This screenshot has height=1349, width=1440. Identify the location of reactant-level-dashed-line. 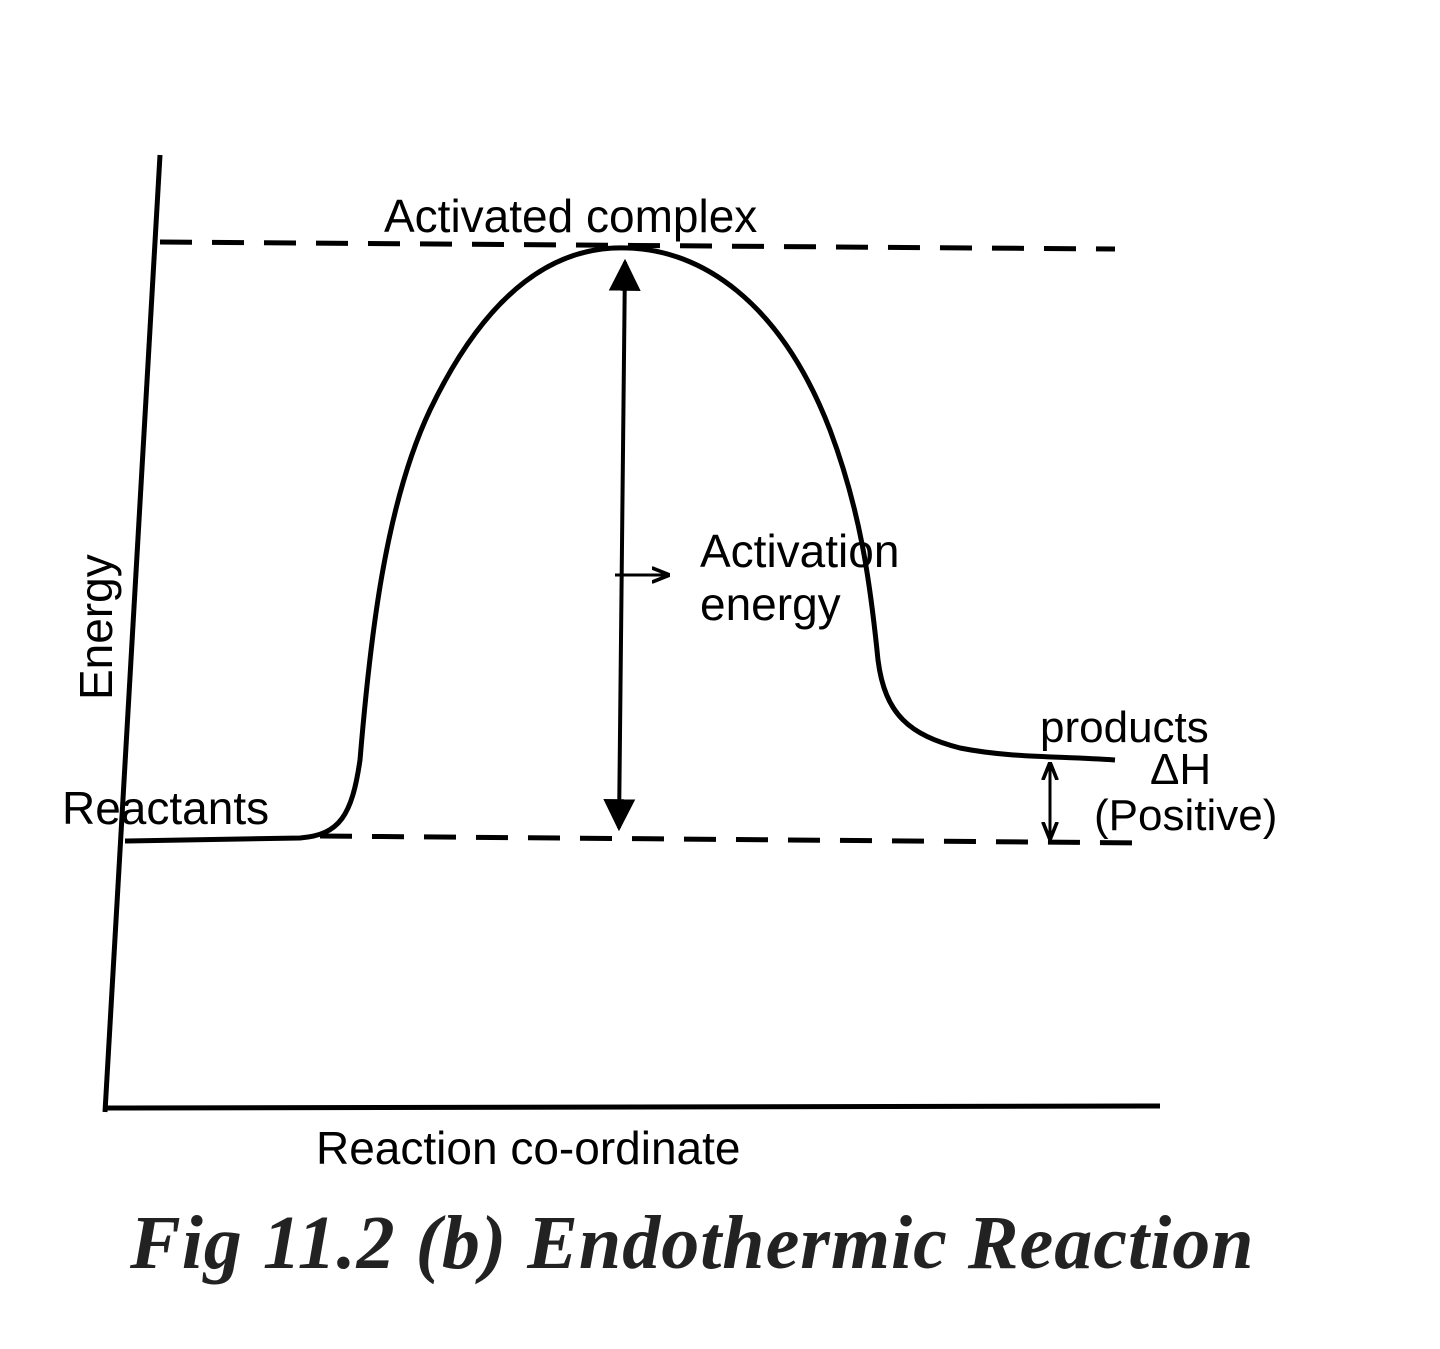
(735, 839).